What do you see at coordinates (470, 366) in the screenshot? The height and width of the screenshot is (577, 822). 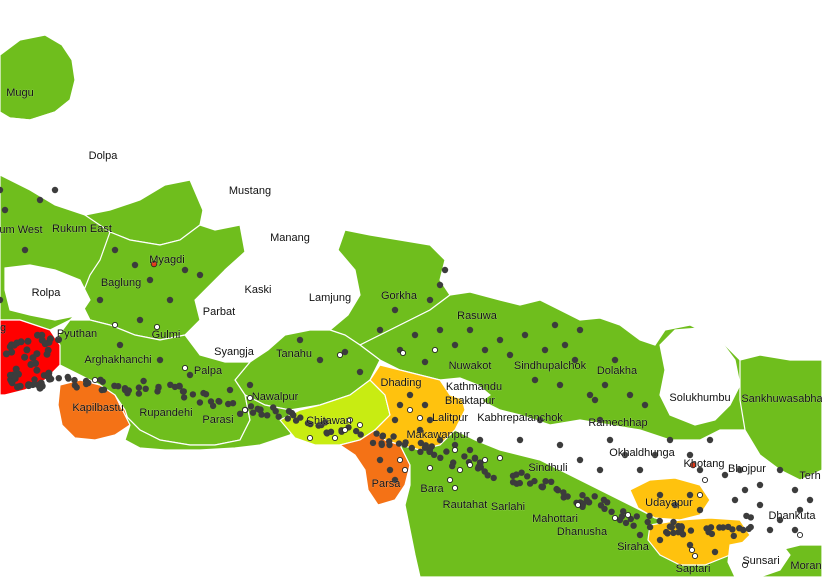 I see `label-nuwakot: Nuwakot` at bounding box center [470, 366].